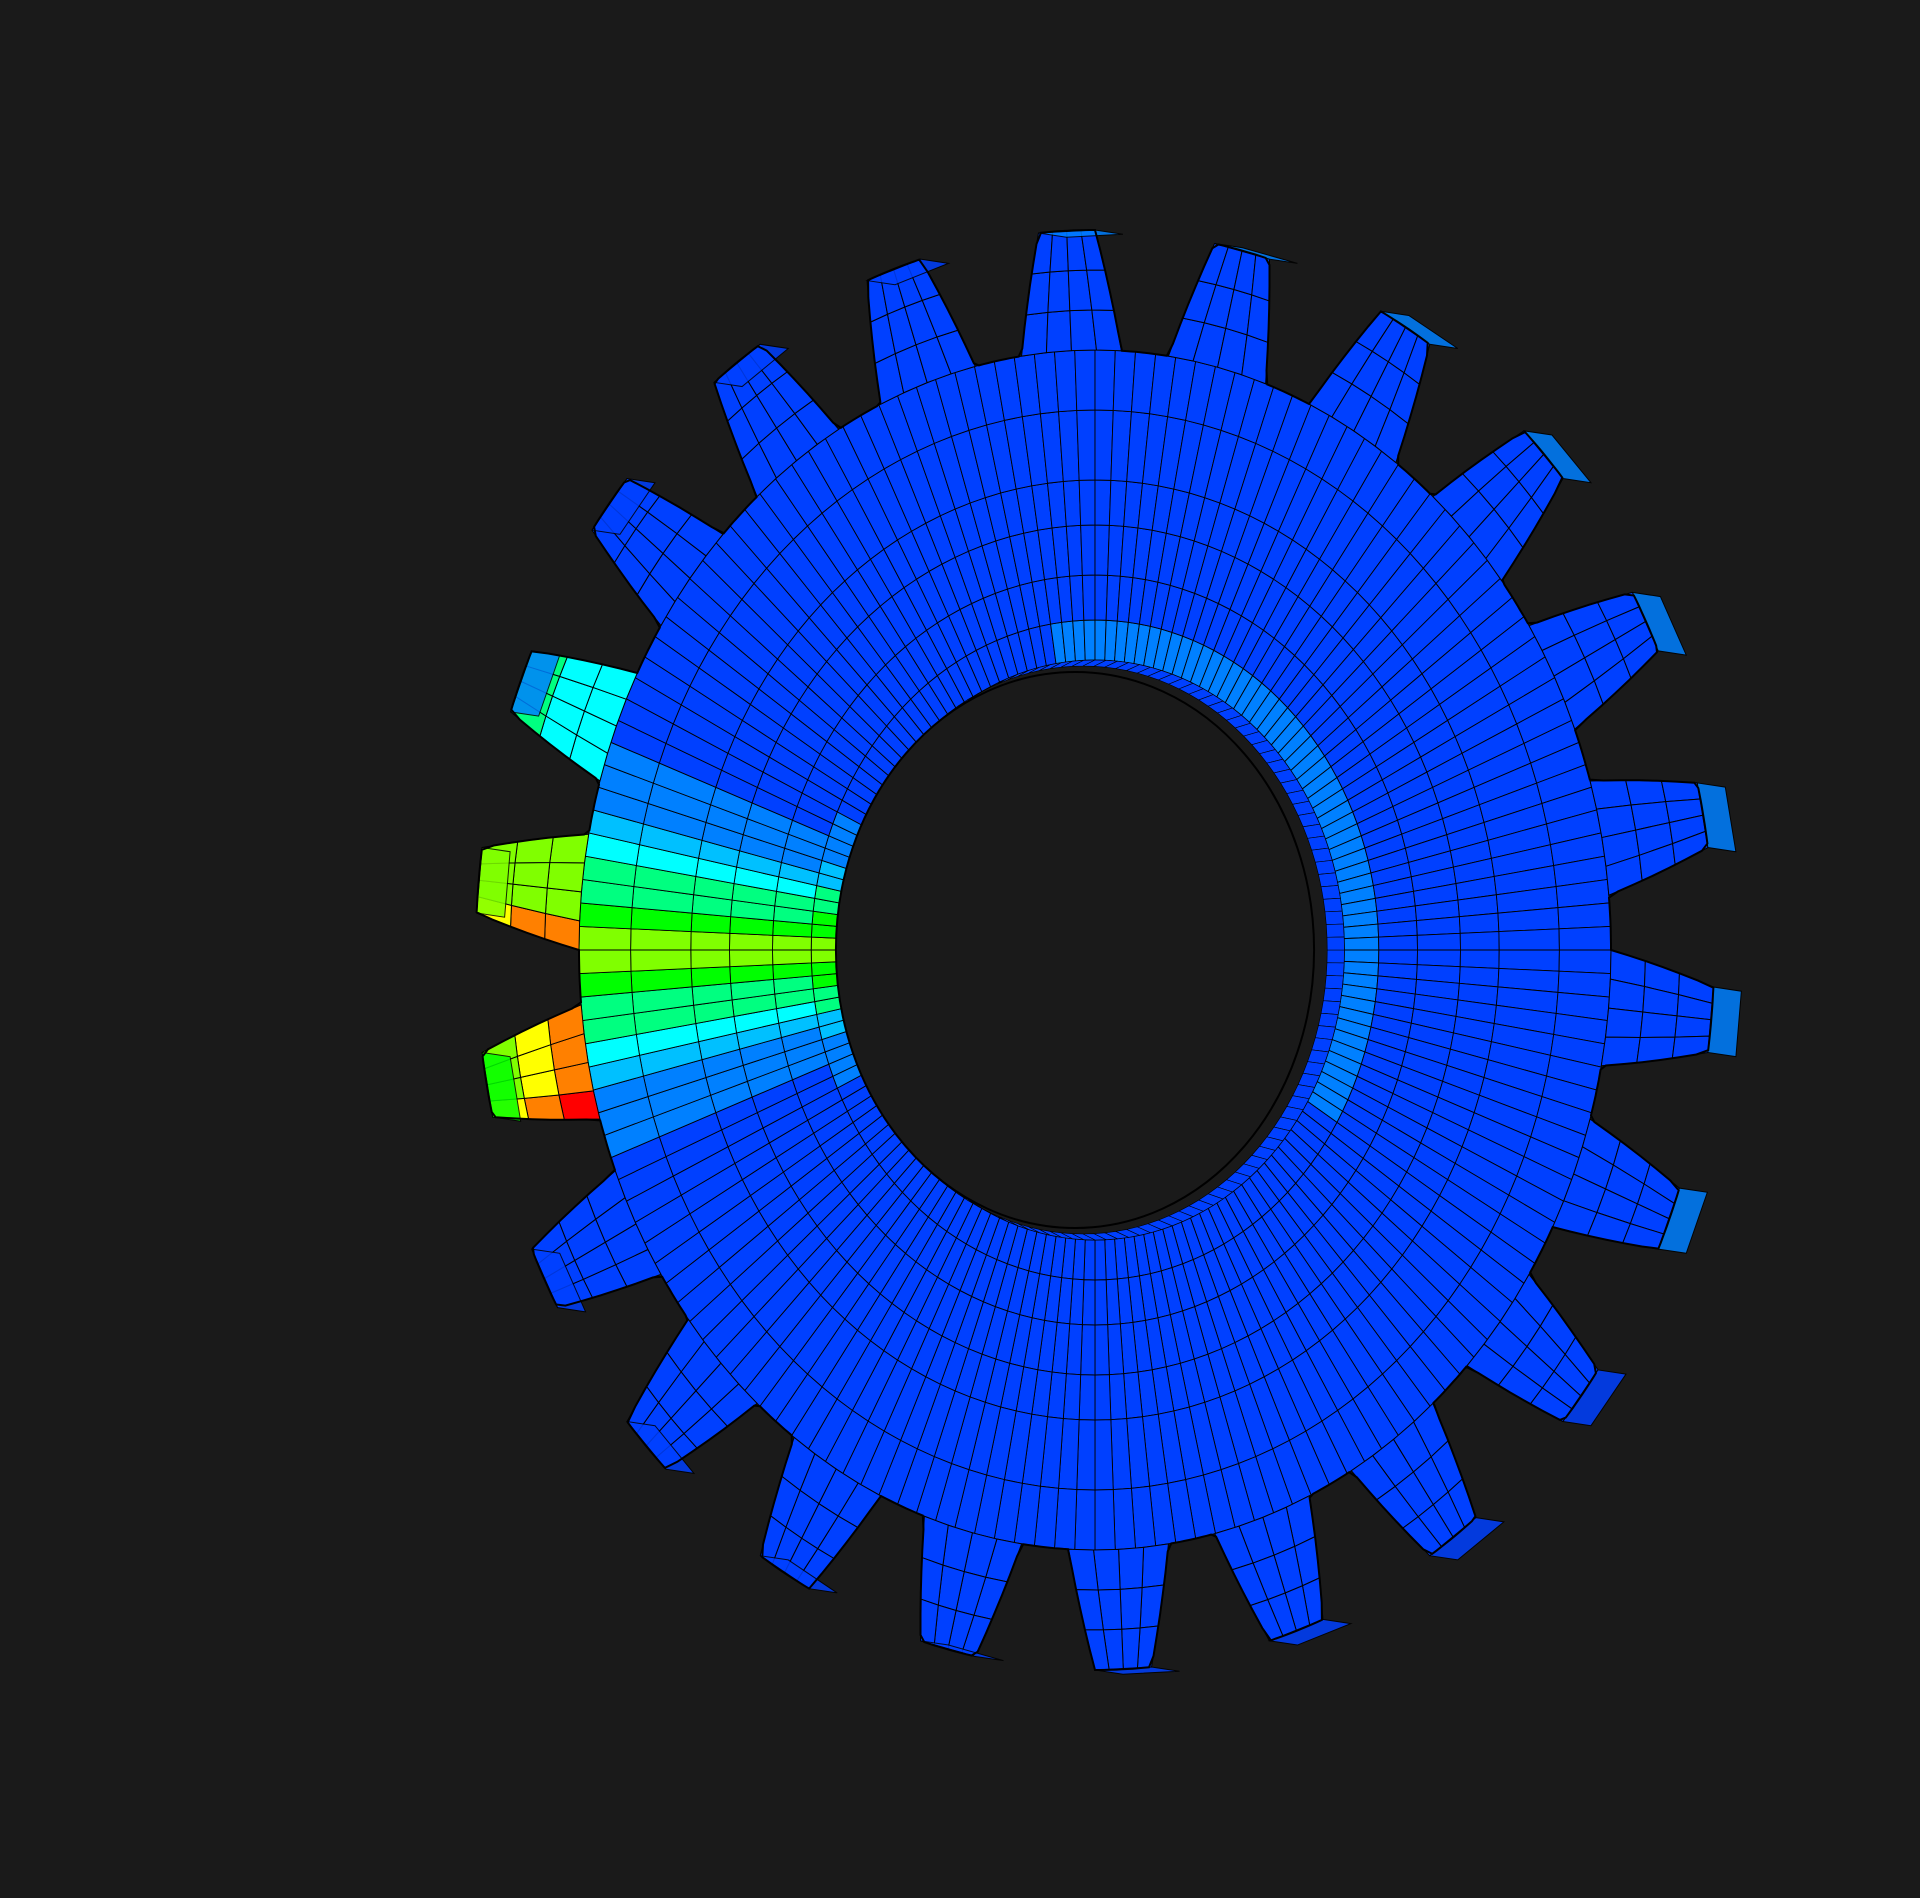 The width and height of the screenshot is (1920, 1898). I want to click on gear-bore-hole, so click(1089, 950).